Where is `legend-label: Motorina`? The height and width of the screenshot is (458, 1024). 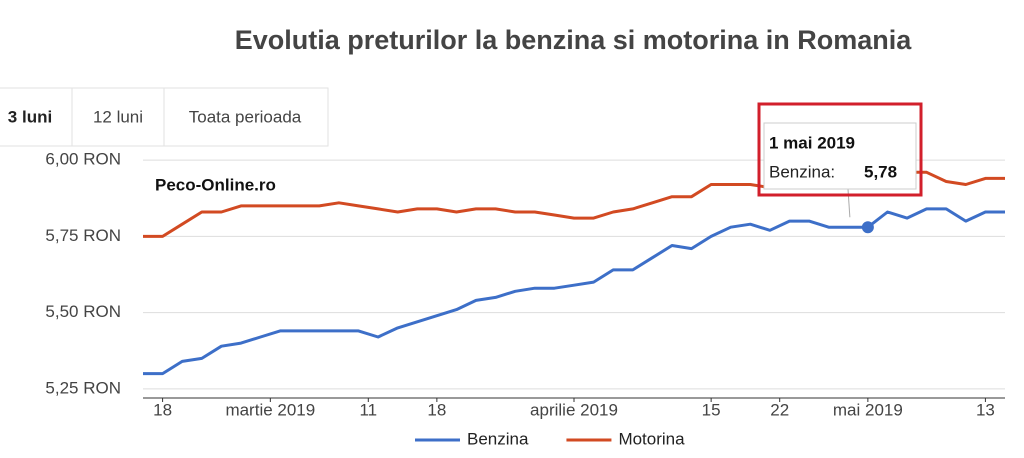
legend-label: Motorina is located at coordinates (651, 438).